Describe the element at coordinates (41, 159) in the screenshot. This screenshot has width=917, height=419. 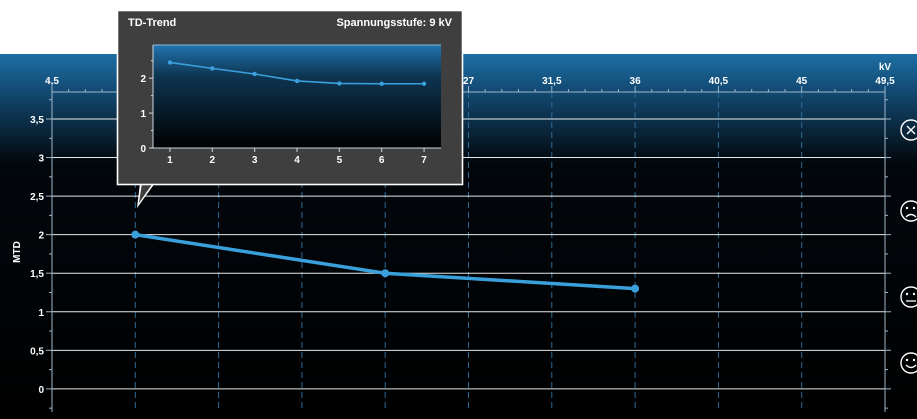
I see `y-tick-label: 3` at that location.